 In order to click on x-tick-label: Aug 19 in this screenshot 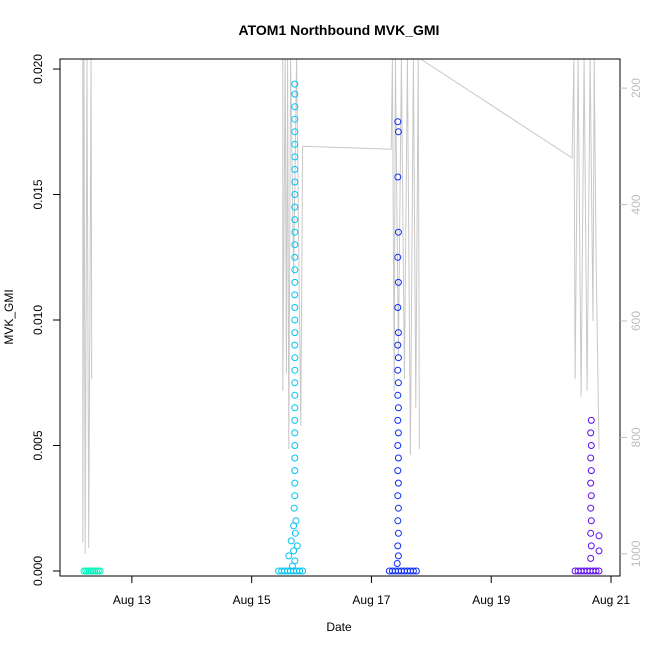, I will do `click(491, 600)`.